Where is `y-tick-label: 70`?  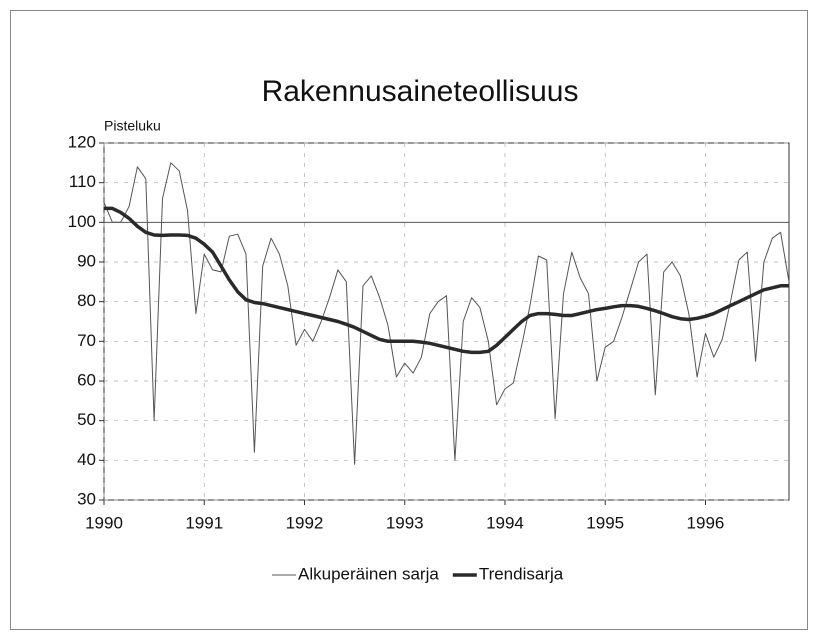
y-tick-label: 70 is located at coordinates (86, 340).